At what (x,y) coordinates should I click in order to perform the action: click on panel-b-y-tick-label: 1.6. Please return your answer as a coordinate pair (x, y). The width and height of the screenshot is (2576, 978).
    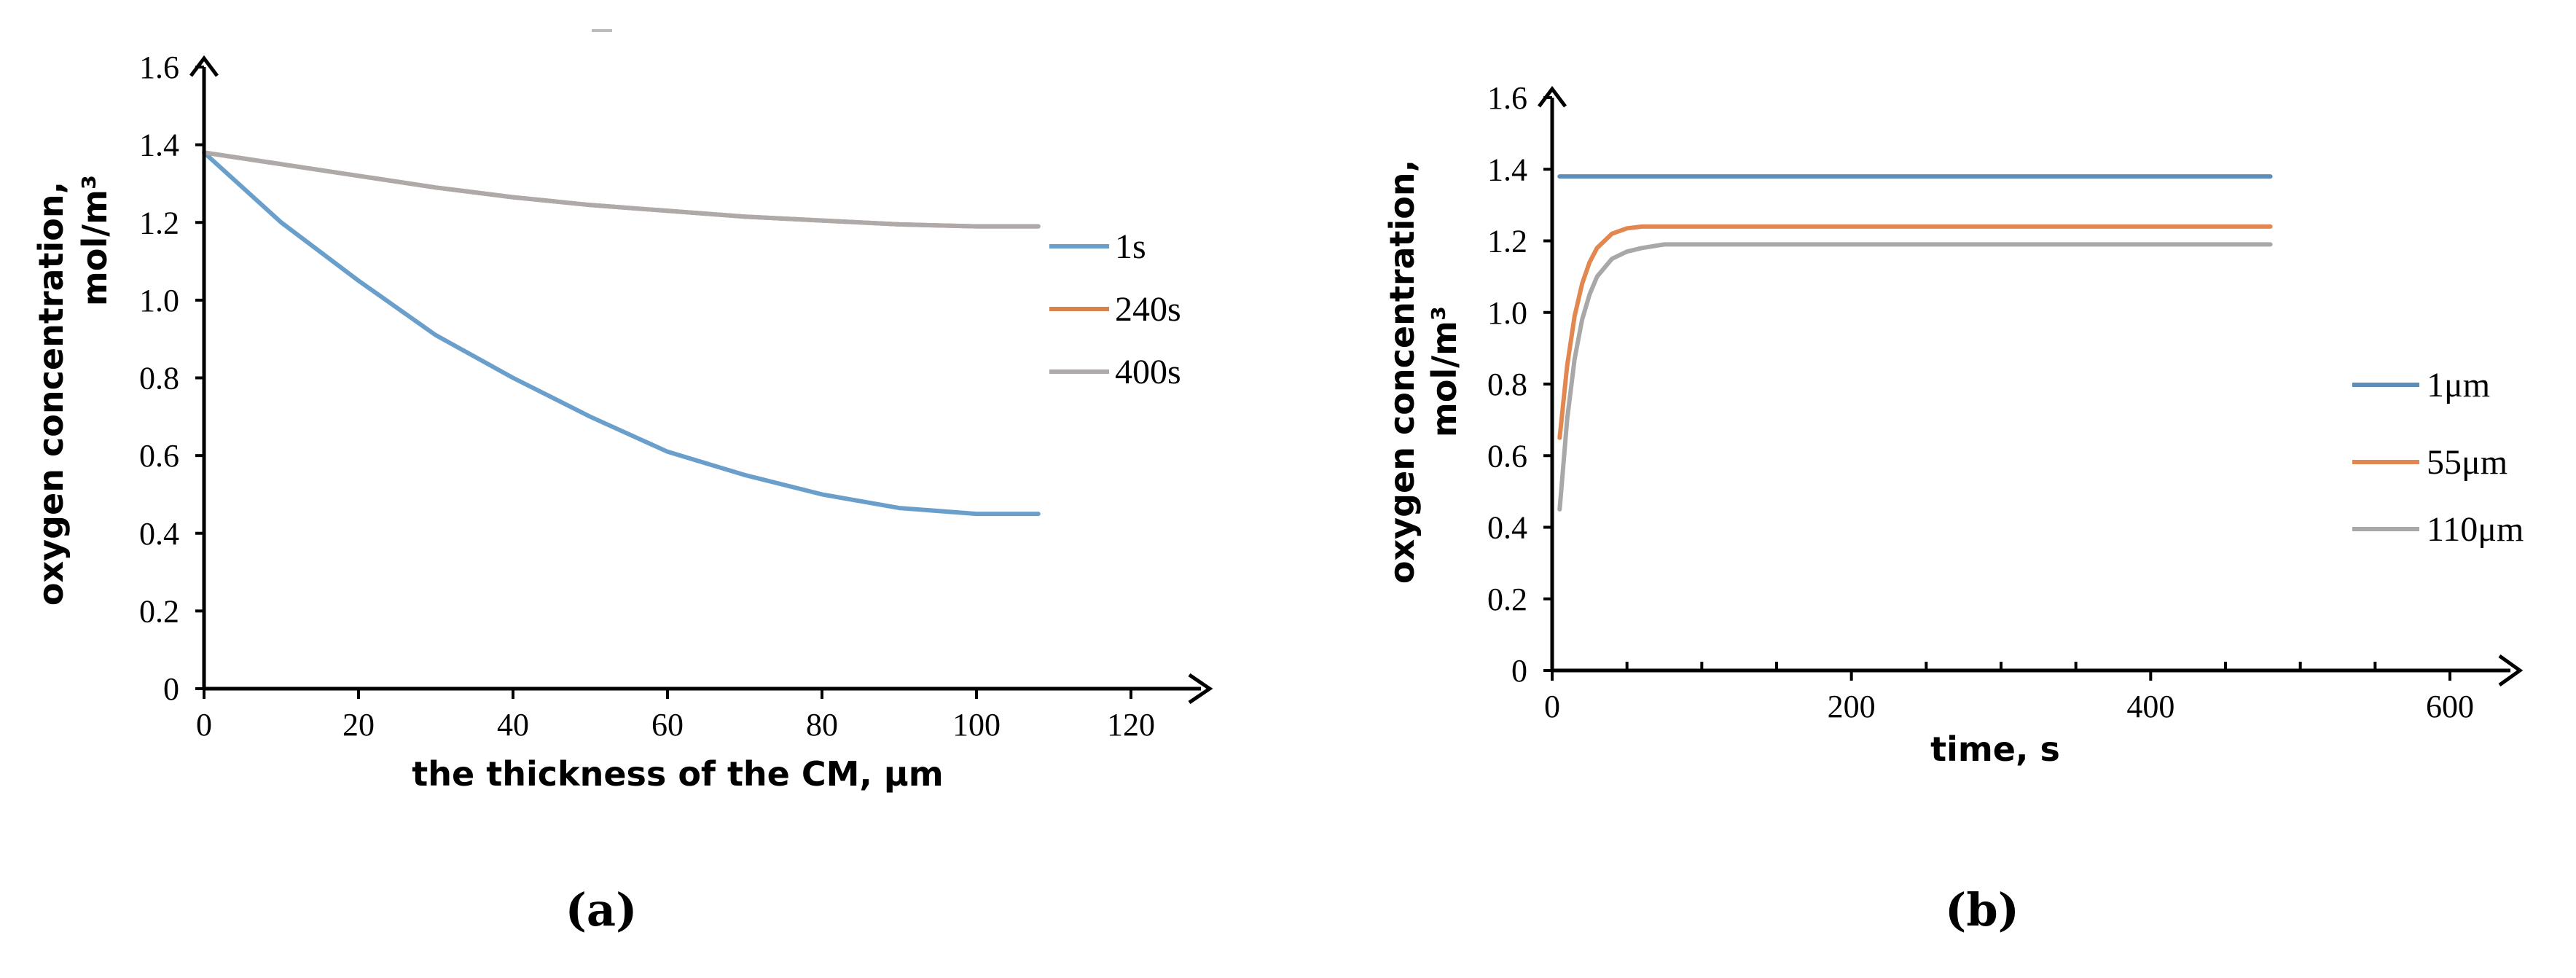
    Looking at the image, I should click on (1507, 98).